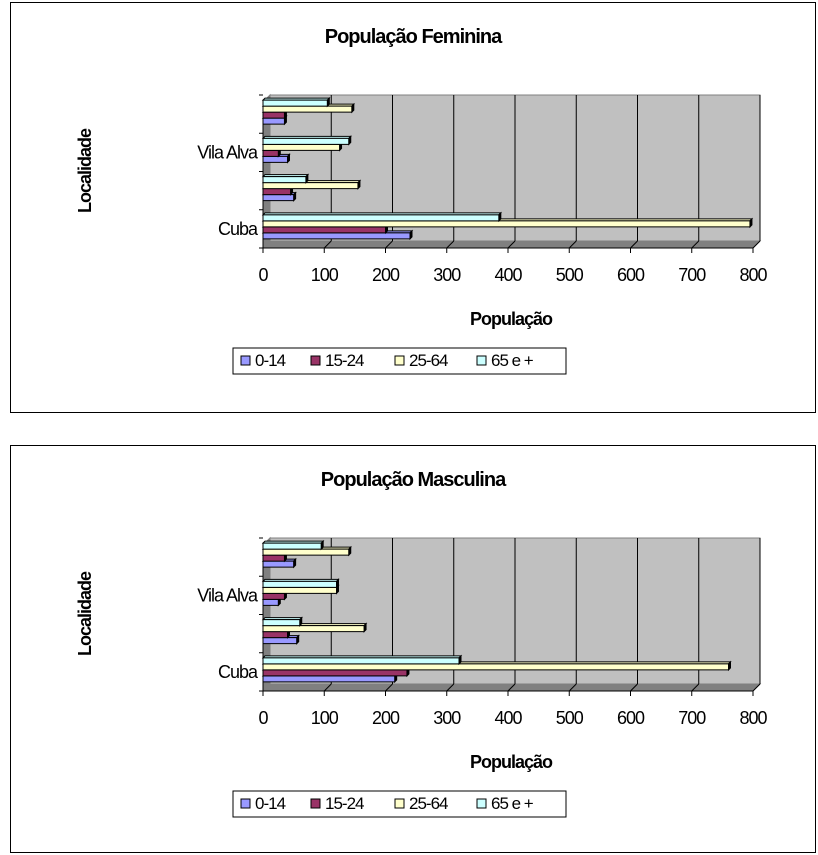 Image resolution: width=818 pixels, height=855 pixels. What do you see at coordinates (238, 229) in the screenshot?
I see `female-y-tick-label: Cuba` at bounding box center [238, 229].